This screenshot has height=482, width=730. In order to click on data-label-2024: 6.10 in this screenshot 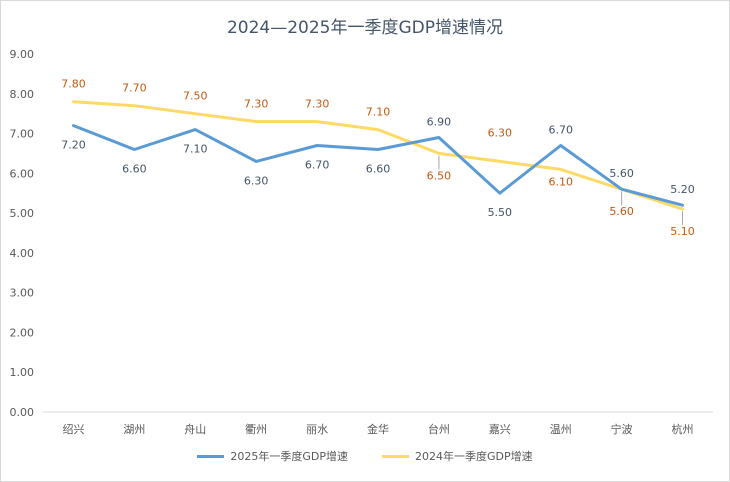, I will do `click(560, 181)`.